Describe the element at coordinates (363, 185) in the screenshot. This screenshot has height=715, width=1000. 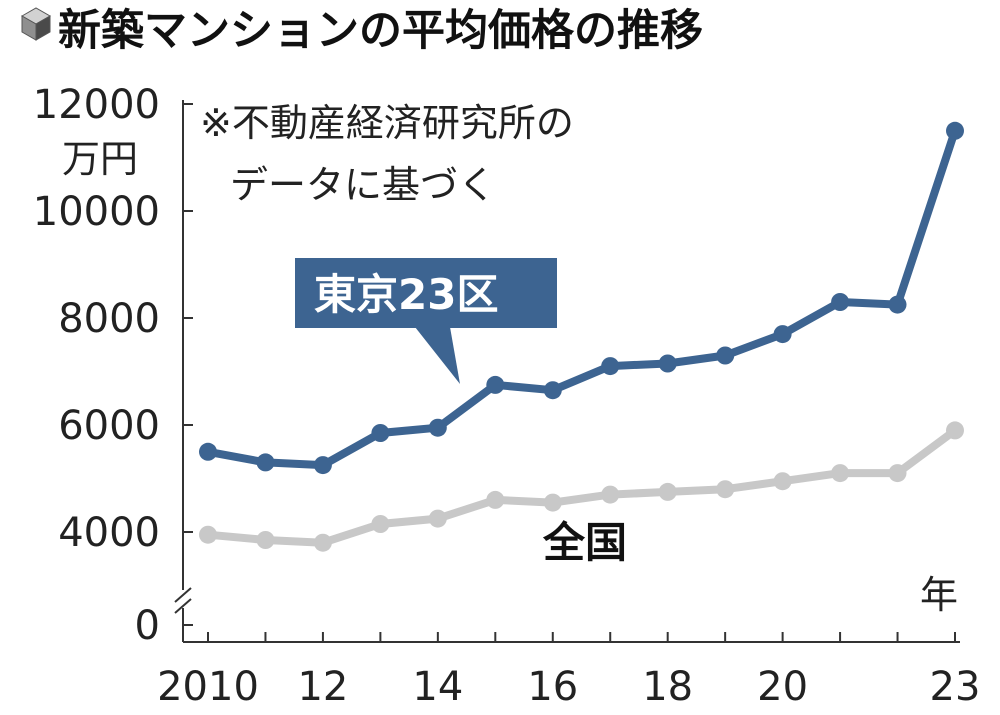
I see `source-note-line-2: データに基づく` at that location.